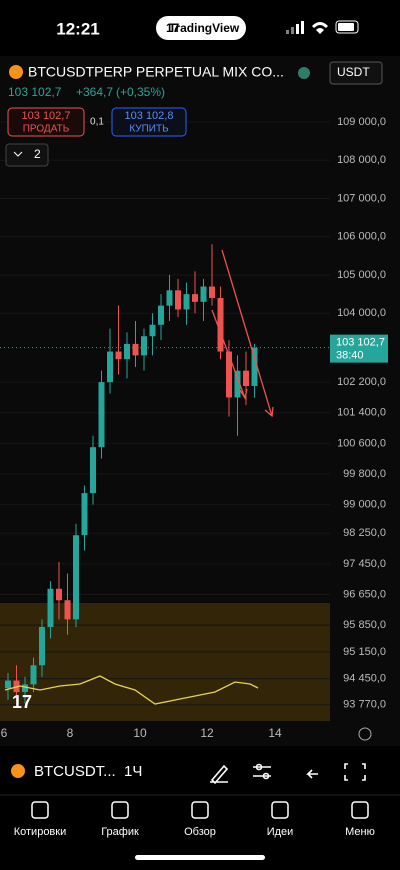 This screenshot has height=870, width=400. I want to click on tab: Обзор, so click(200, 819).